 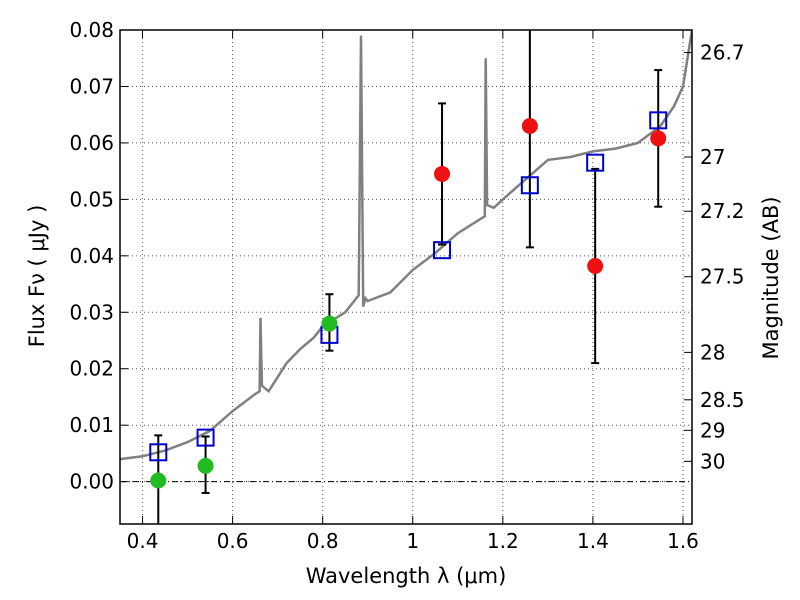 What do you see at coordinates (712, 352) in the screenshot?
I see `y2-tick-label: 28` at bounding box center [712, 352].